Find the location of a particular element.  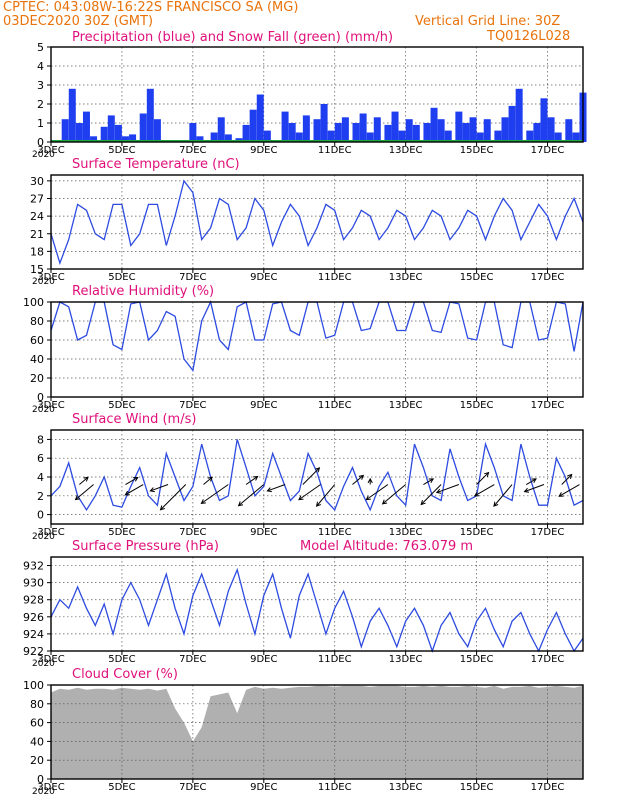

x-tick-label-wind: 9DEC is located at coordinates (263, 532).